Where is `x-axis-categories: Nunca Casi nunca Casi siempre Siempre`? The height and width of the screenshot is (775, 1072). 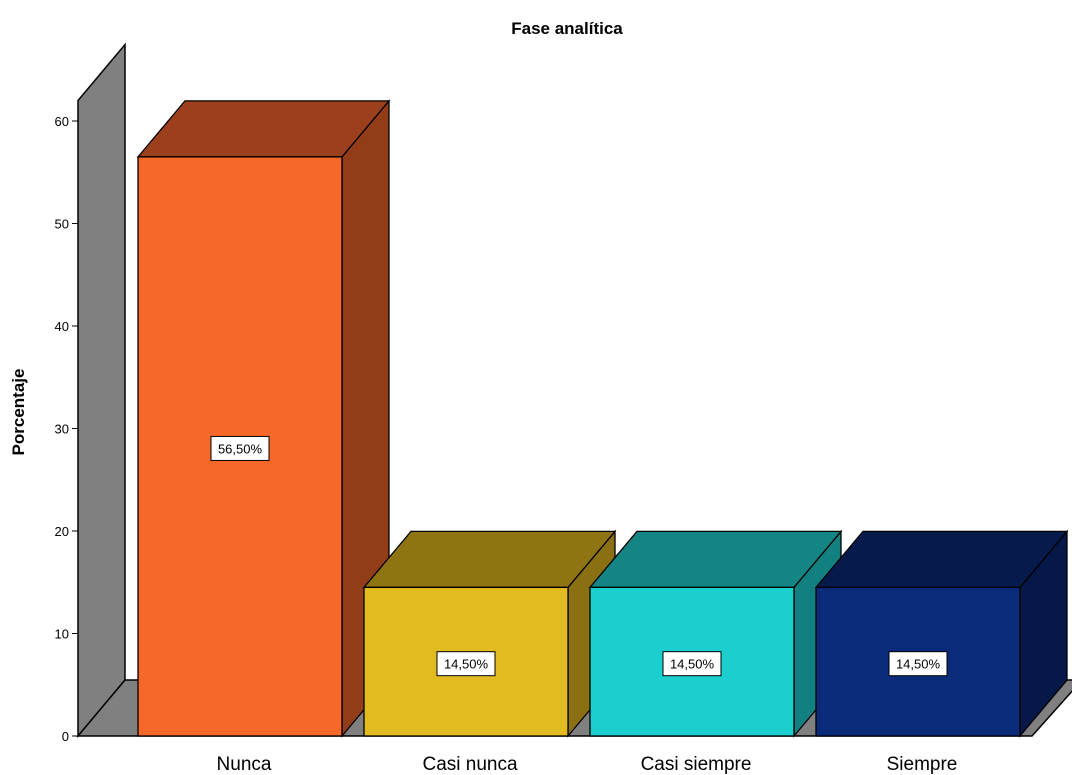
x-axis-categories: Nunca Casi nunca Casi siempre Siempre is located at coordinates (587, 764).